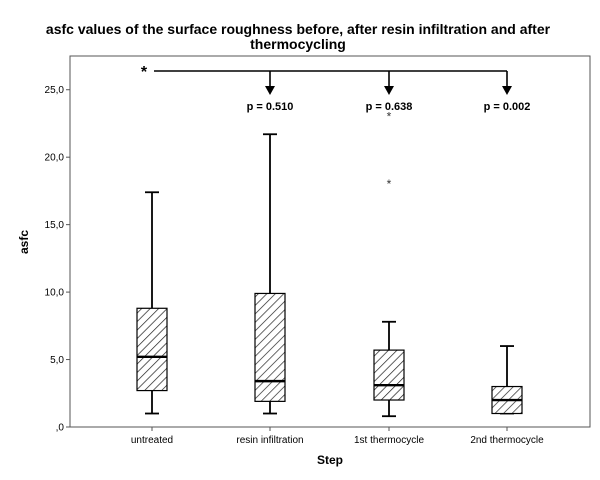 This screenshot has height=480, width=600. Describe the element at coordinates (298, 44) in the screenshot. I see `chart-title-line-2: thermocycling` at that location.